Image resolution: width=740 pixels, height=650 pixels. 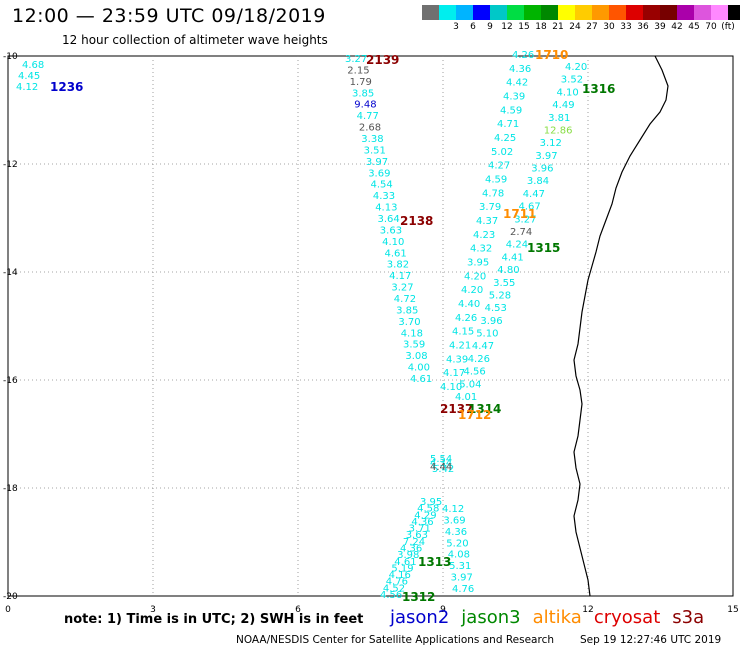 What do you see at coordinates (473, 27) in the screenshot?
I see `colorbar-label: 6` at bounding box center [473, 27].